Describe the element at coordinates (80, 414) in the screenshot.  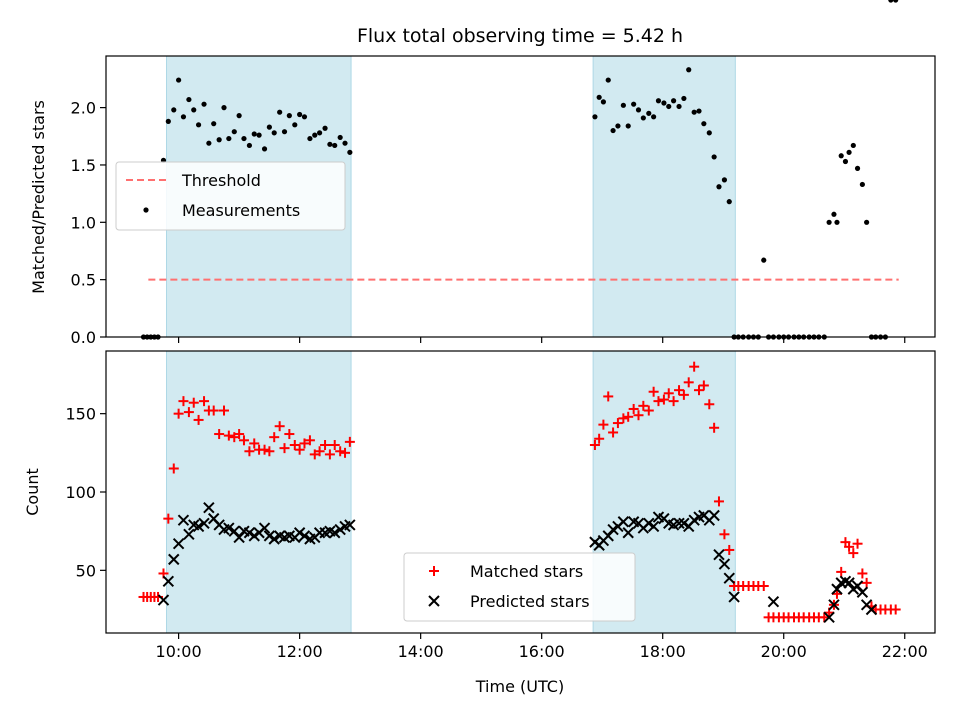
I see `y-tick-label: 150` at that location.